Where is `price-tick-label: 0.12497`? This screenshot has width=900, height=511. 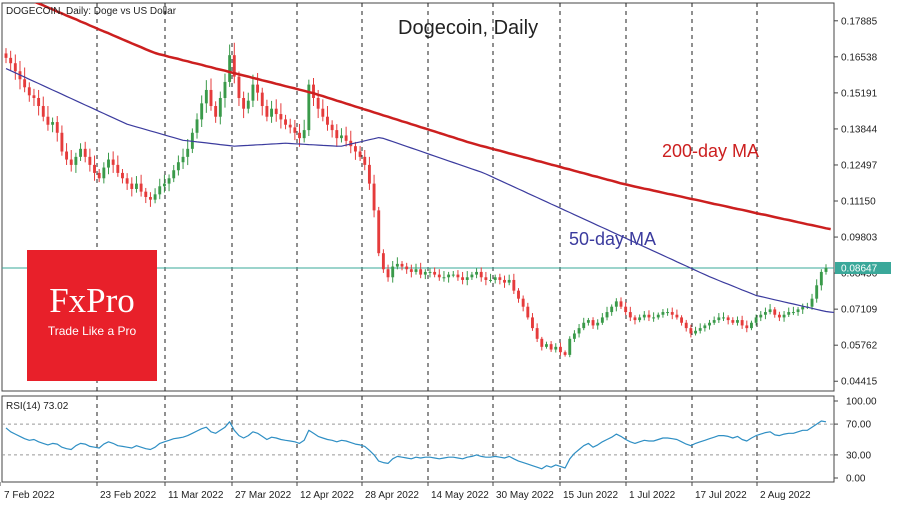
price-tick-label: 0.12497 is located at coordinates (859, 165).